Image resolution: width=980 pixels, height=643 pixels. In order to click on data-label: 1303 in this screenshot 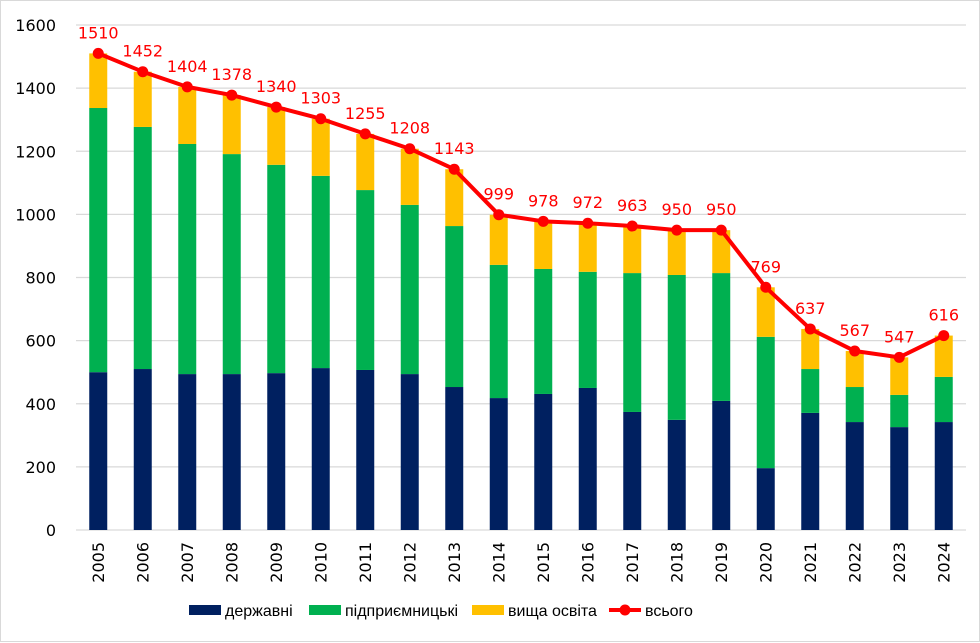, I will do `click(320, 98)`.